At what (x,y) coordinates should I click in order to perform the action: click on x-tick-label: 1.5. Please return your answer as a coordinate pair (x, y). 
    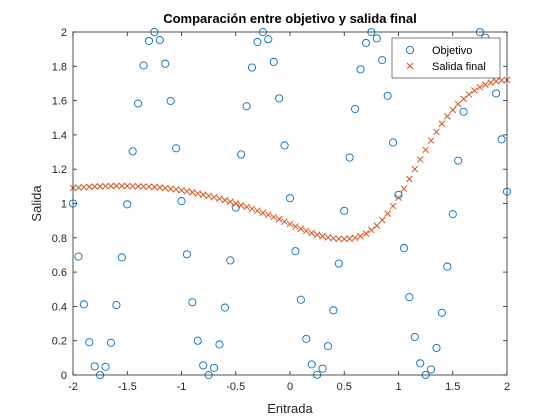
    Looking at the image, I should click on (452, 387).